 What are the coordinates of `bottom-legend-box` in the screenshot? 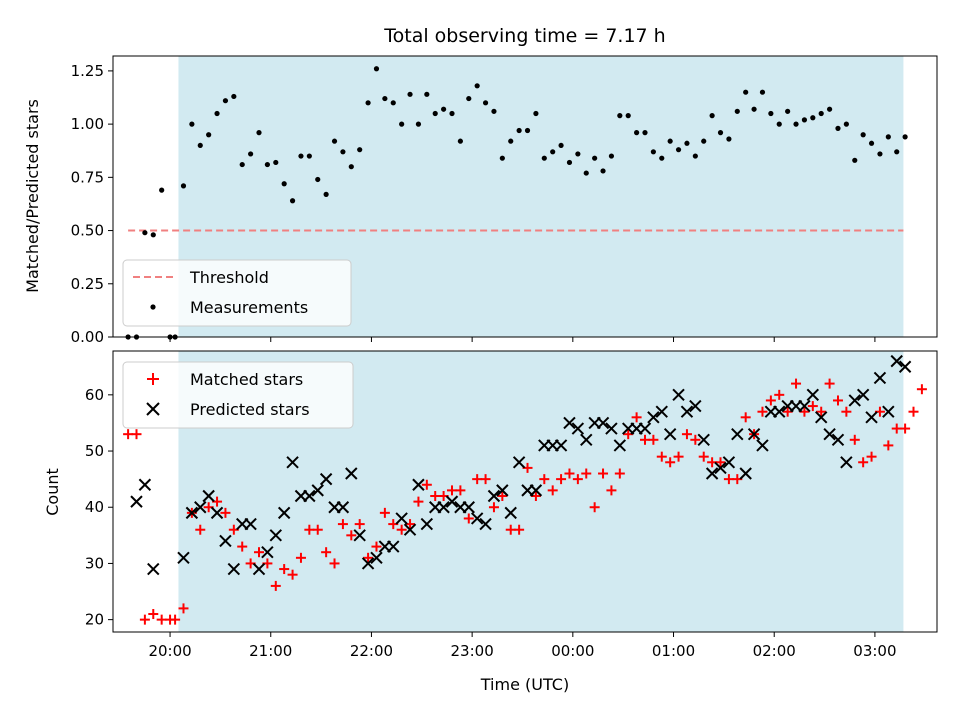 It's located at (238, 395).